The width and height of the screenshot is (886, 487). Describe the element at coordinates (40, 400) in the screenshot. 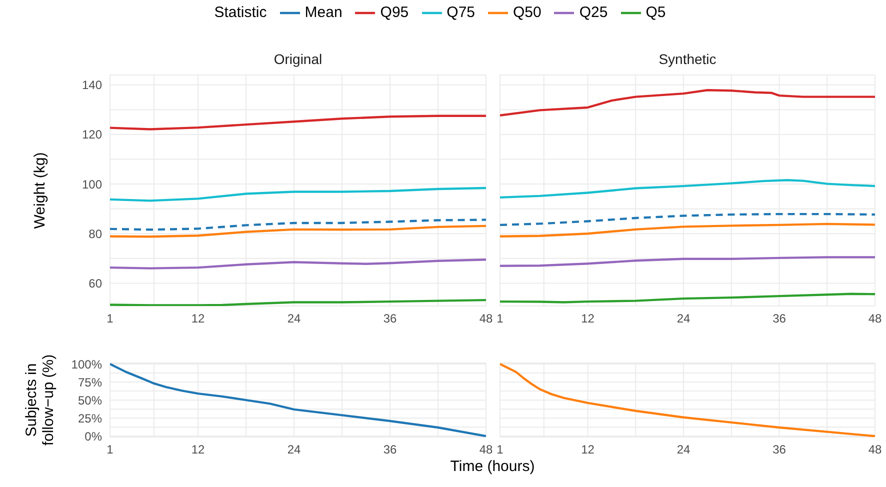

I see `y-axis-title: Subjects in follow−up (%)` at that location.